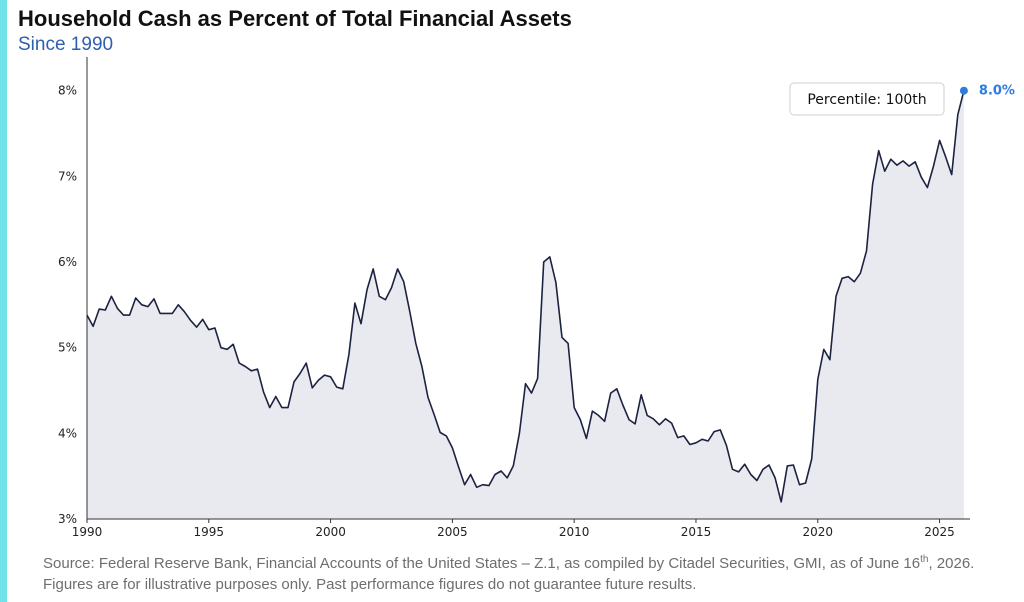 The image size is (1024, 602). I want to click on source-superscript: th, so click(924, 559).